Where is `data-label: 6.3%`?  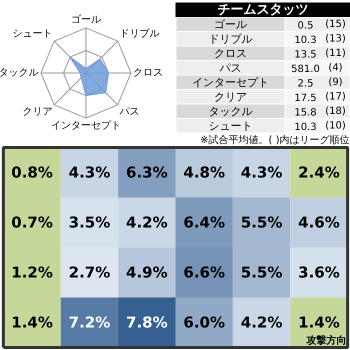
data-label: 6.3% is located at coordinates (147, 173).